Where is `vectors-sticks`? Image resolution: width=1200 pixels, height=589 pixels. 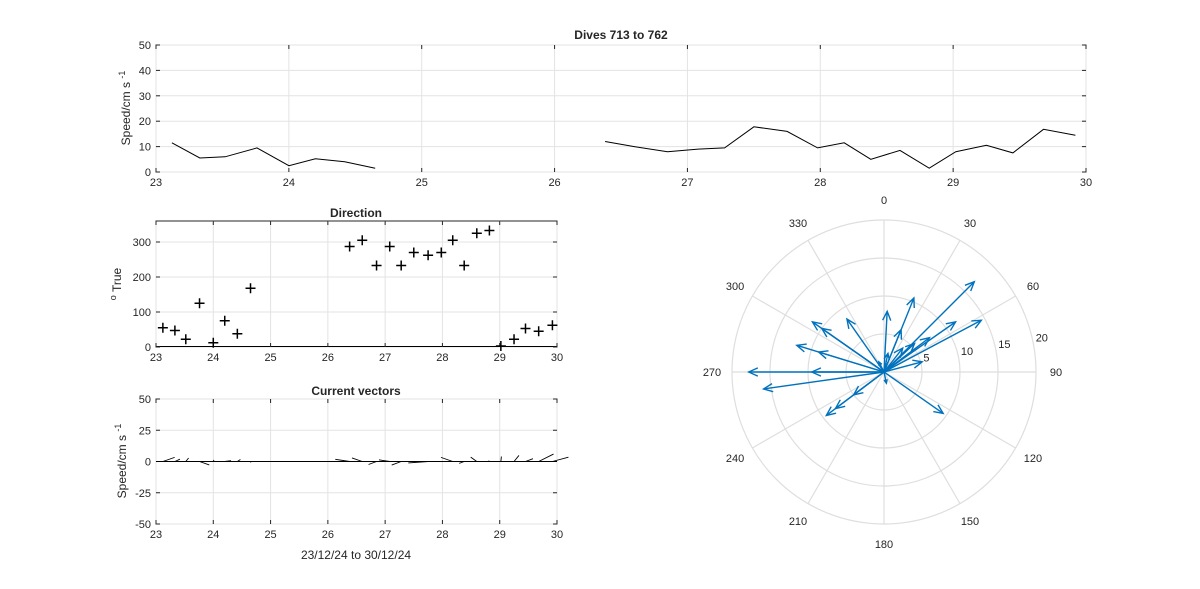
vectors-sticks is located at coordinates (362, 459).